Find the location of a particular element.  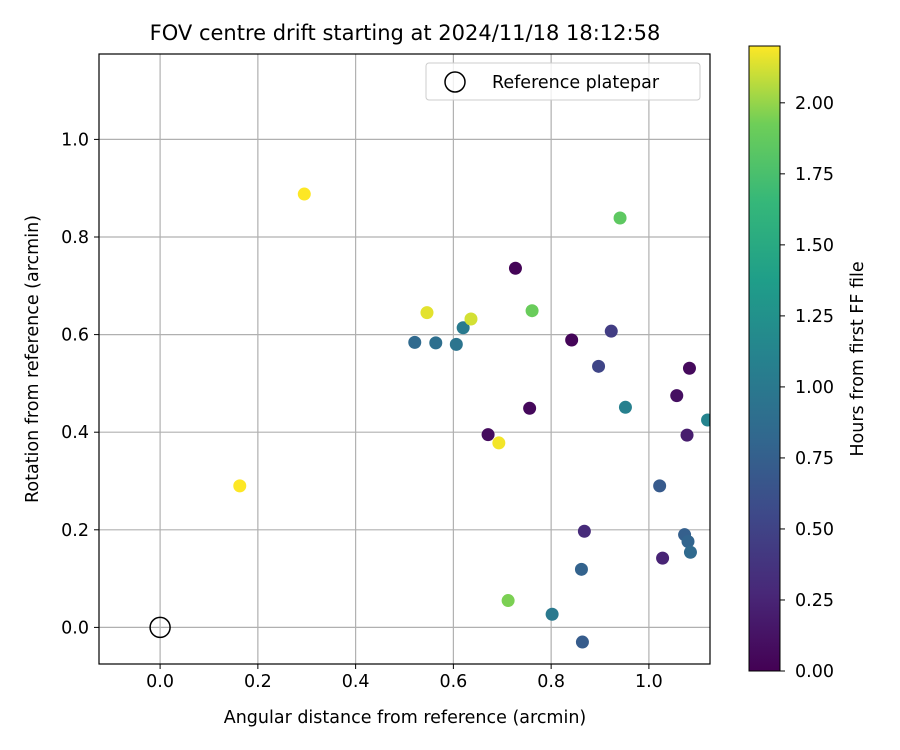

y-tick-label: 0.6 is located at coordinates (75, 336).